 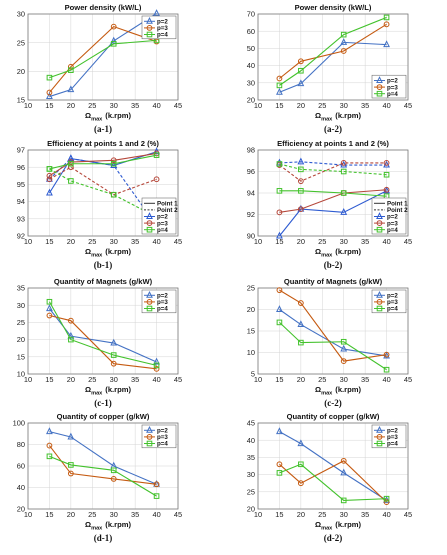 I want to click on y-tick-label: 94, so click(x=21, y=201).